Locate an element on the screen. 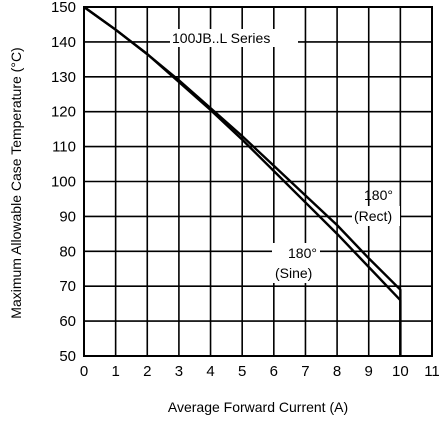  y-tick-label: 110 is located at coordinates (64, 147).